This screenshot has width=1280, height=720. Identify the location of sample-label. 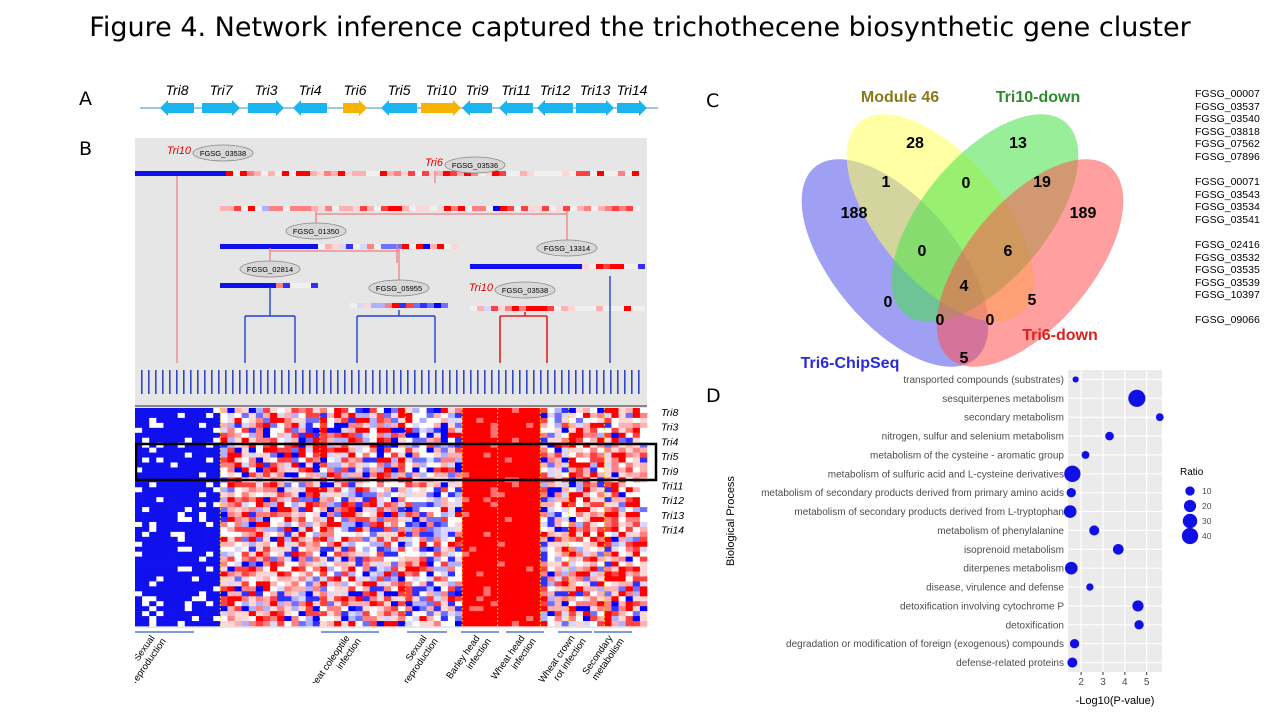
(247, 382).